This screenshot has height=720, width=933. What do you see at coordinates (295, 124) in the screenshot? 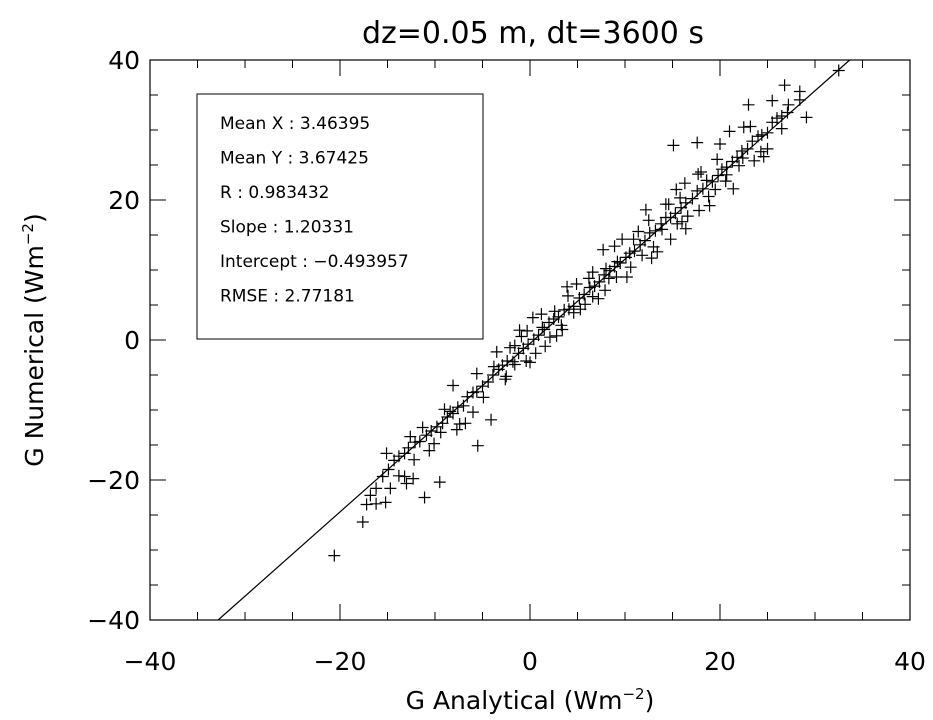
I see `stats-line: Mean X : 3.46395` at bounding box center [295, 124].